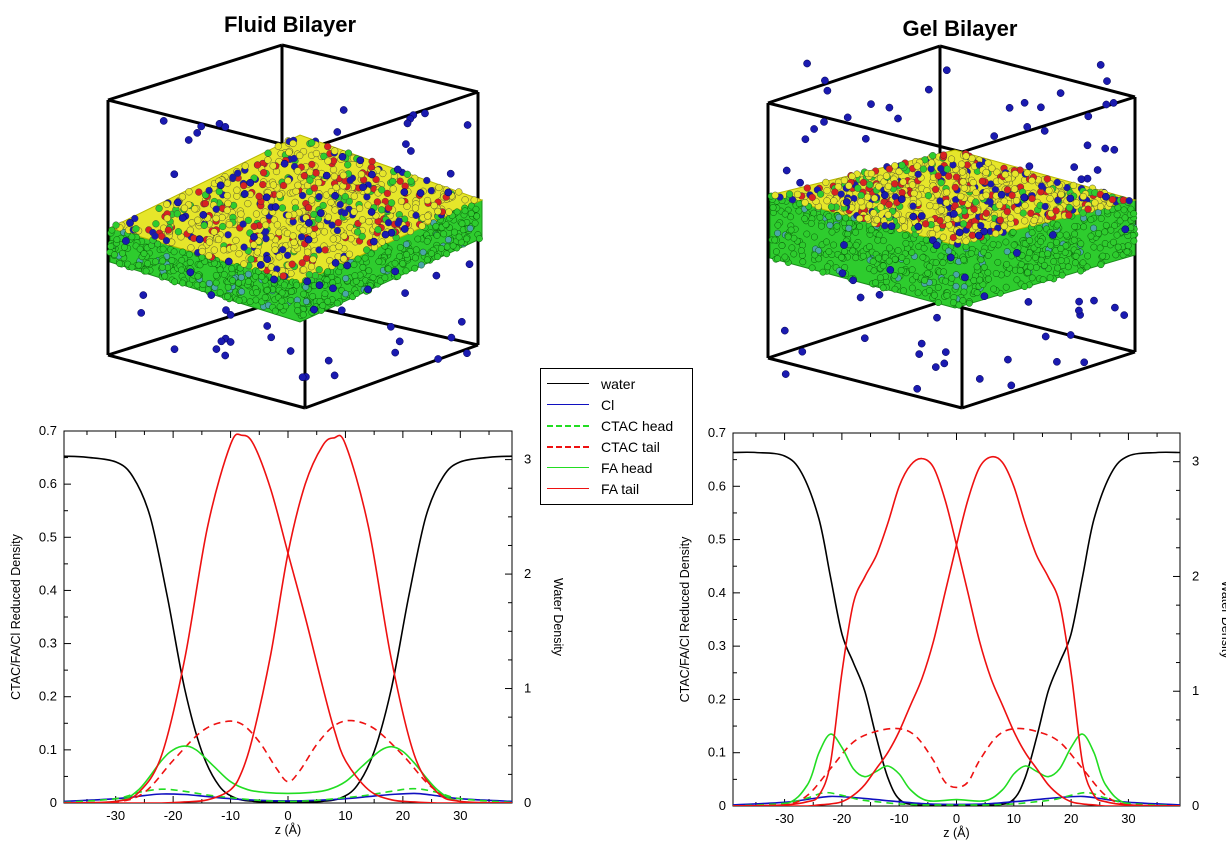 The image size is (1226, 848). Describe the element at coordinates (616, 383) in the screenshot. I see `legend-entry: water` at that location.